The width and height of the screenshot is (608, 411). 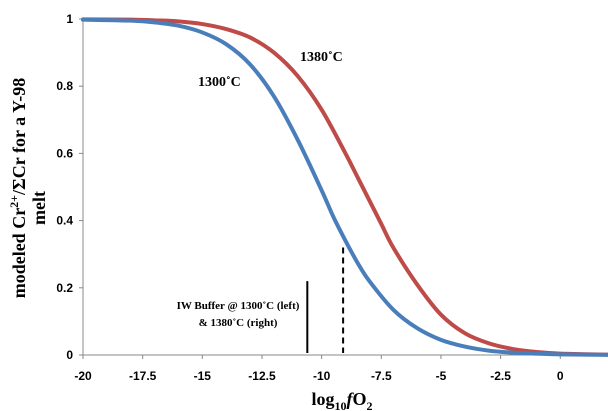 What do you see at coordinates (351, 399) in the screenshot?
I see `x-title-f: f` at bounding box center [351, 399].